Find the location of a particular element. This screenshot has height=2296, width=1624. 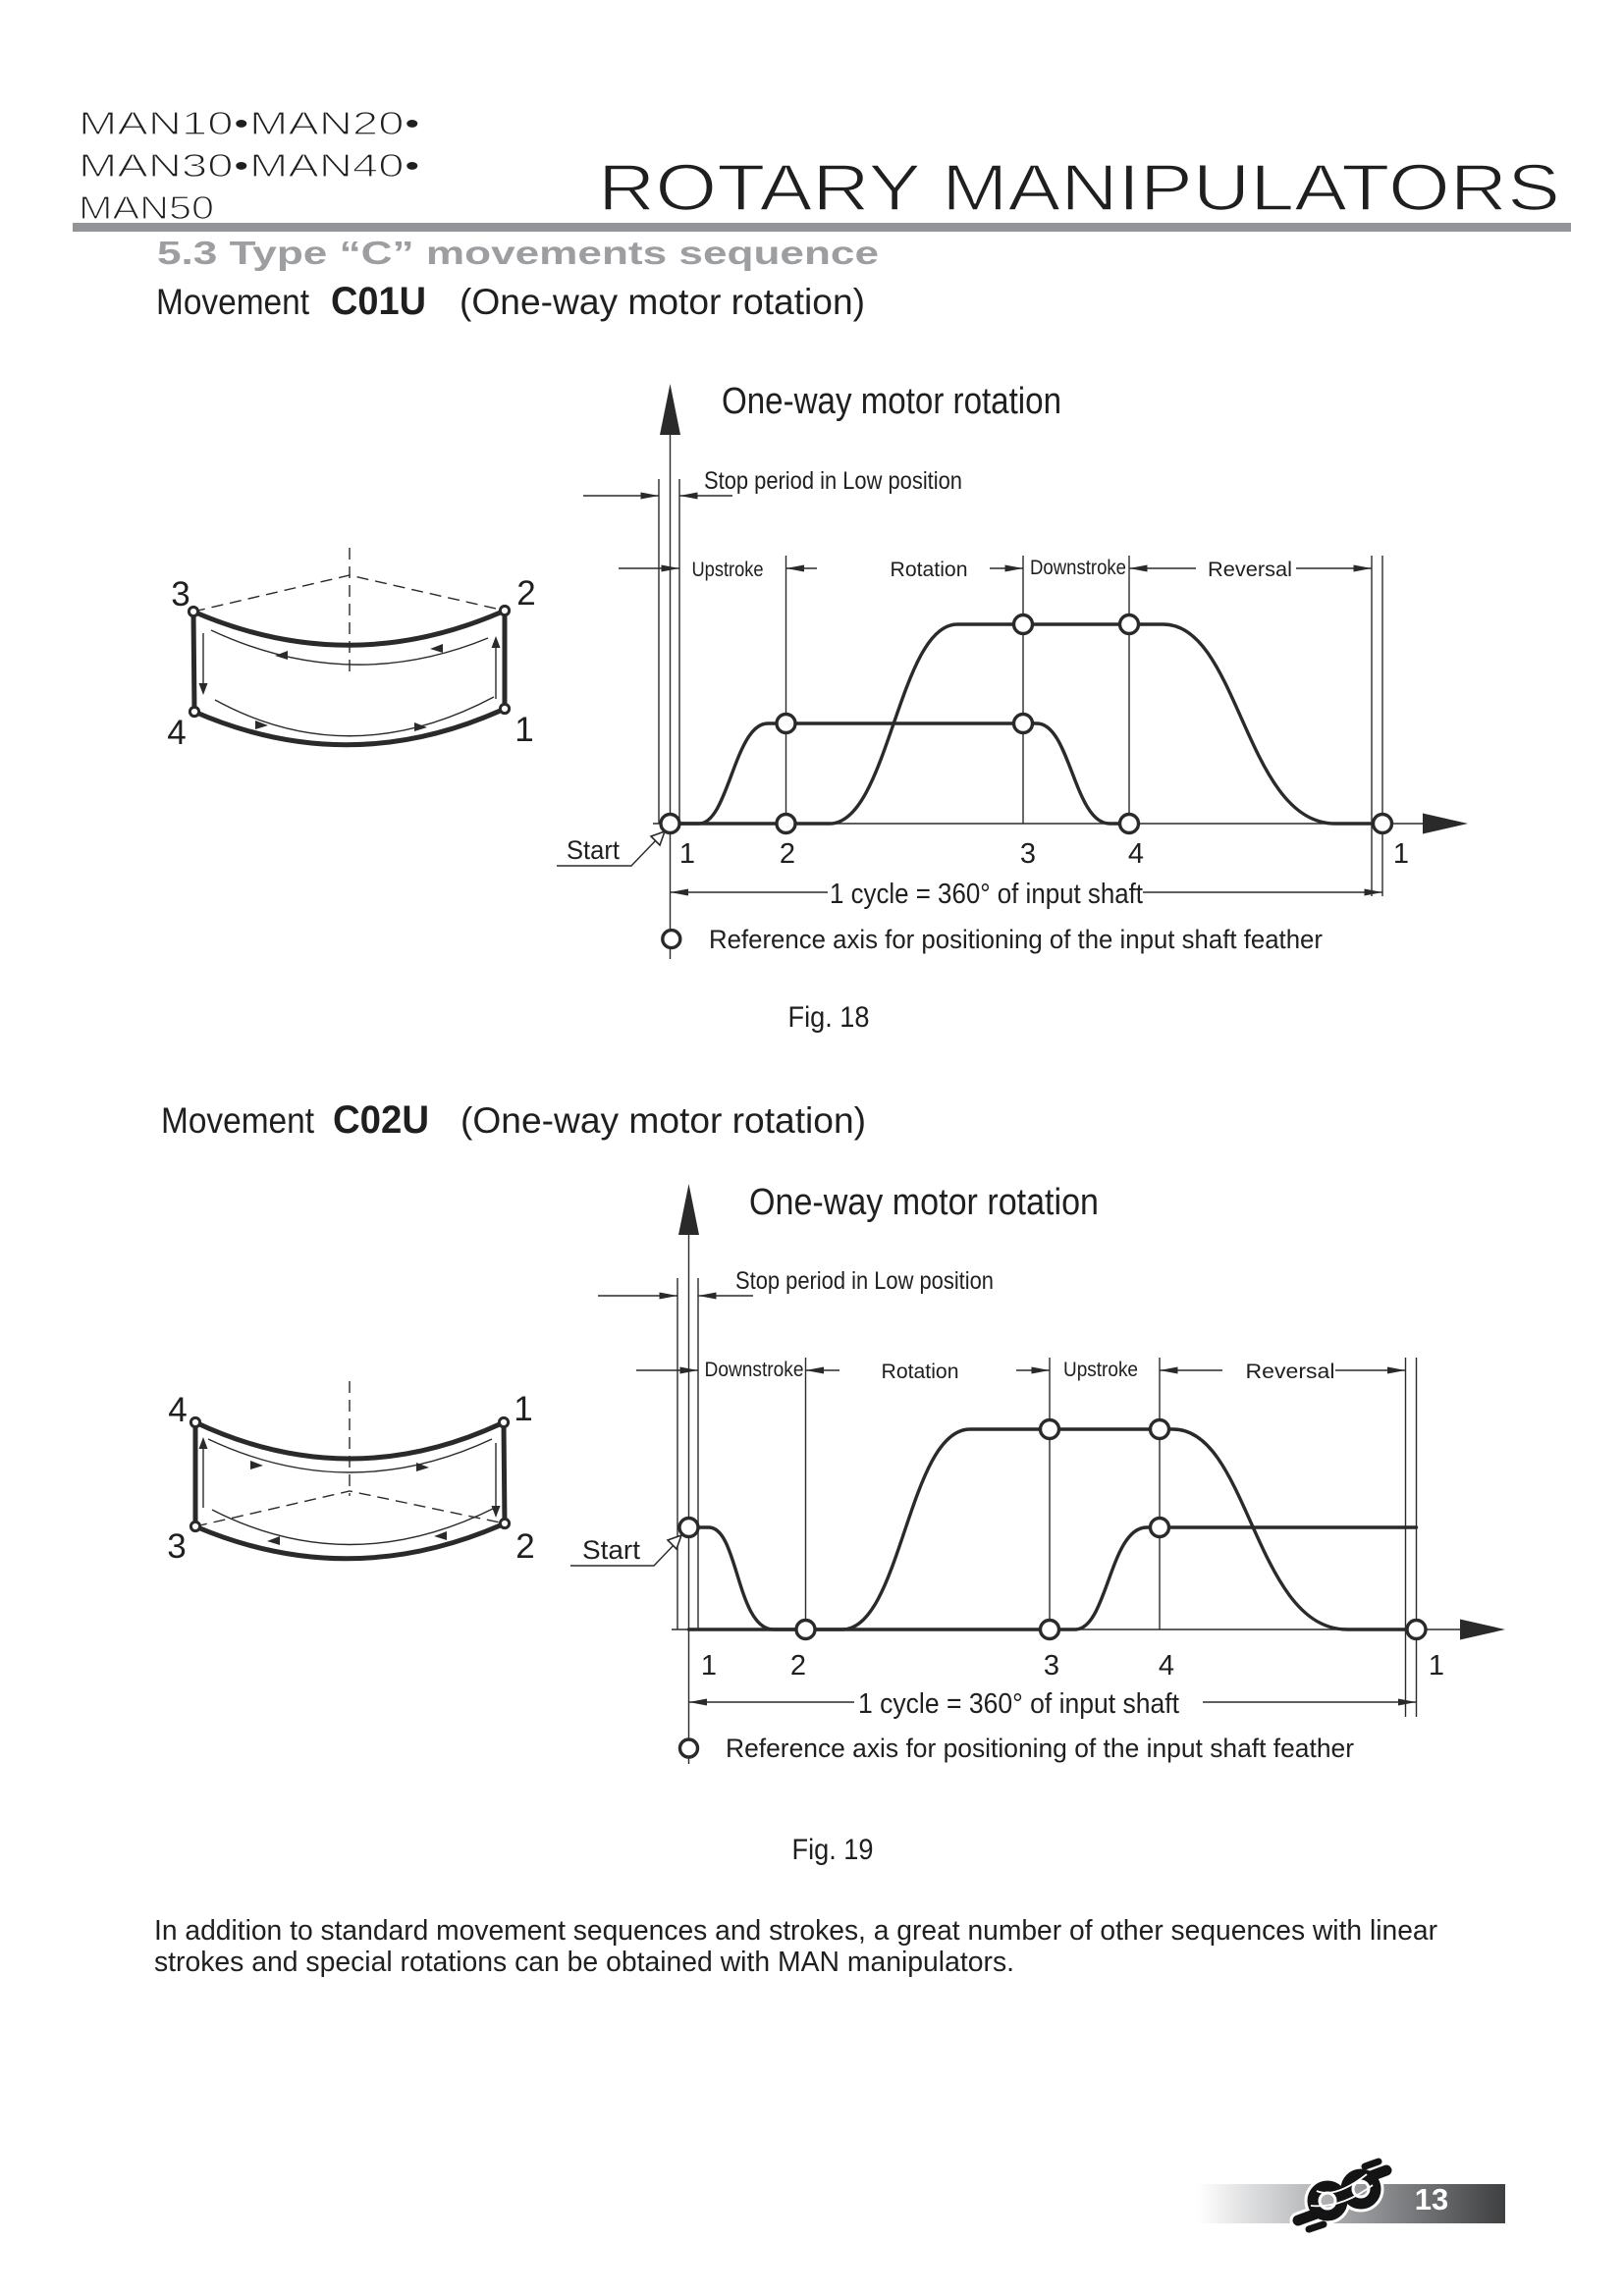

fig19-node-4-high is located at coordinates (1159, 1429).